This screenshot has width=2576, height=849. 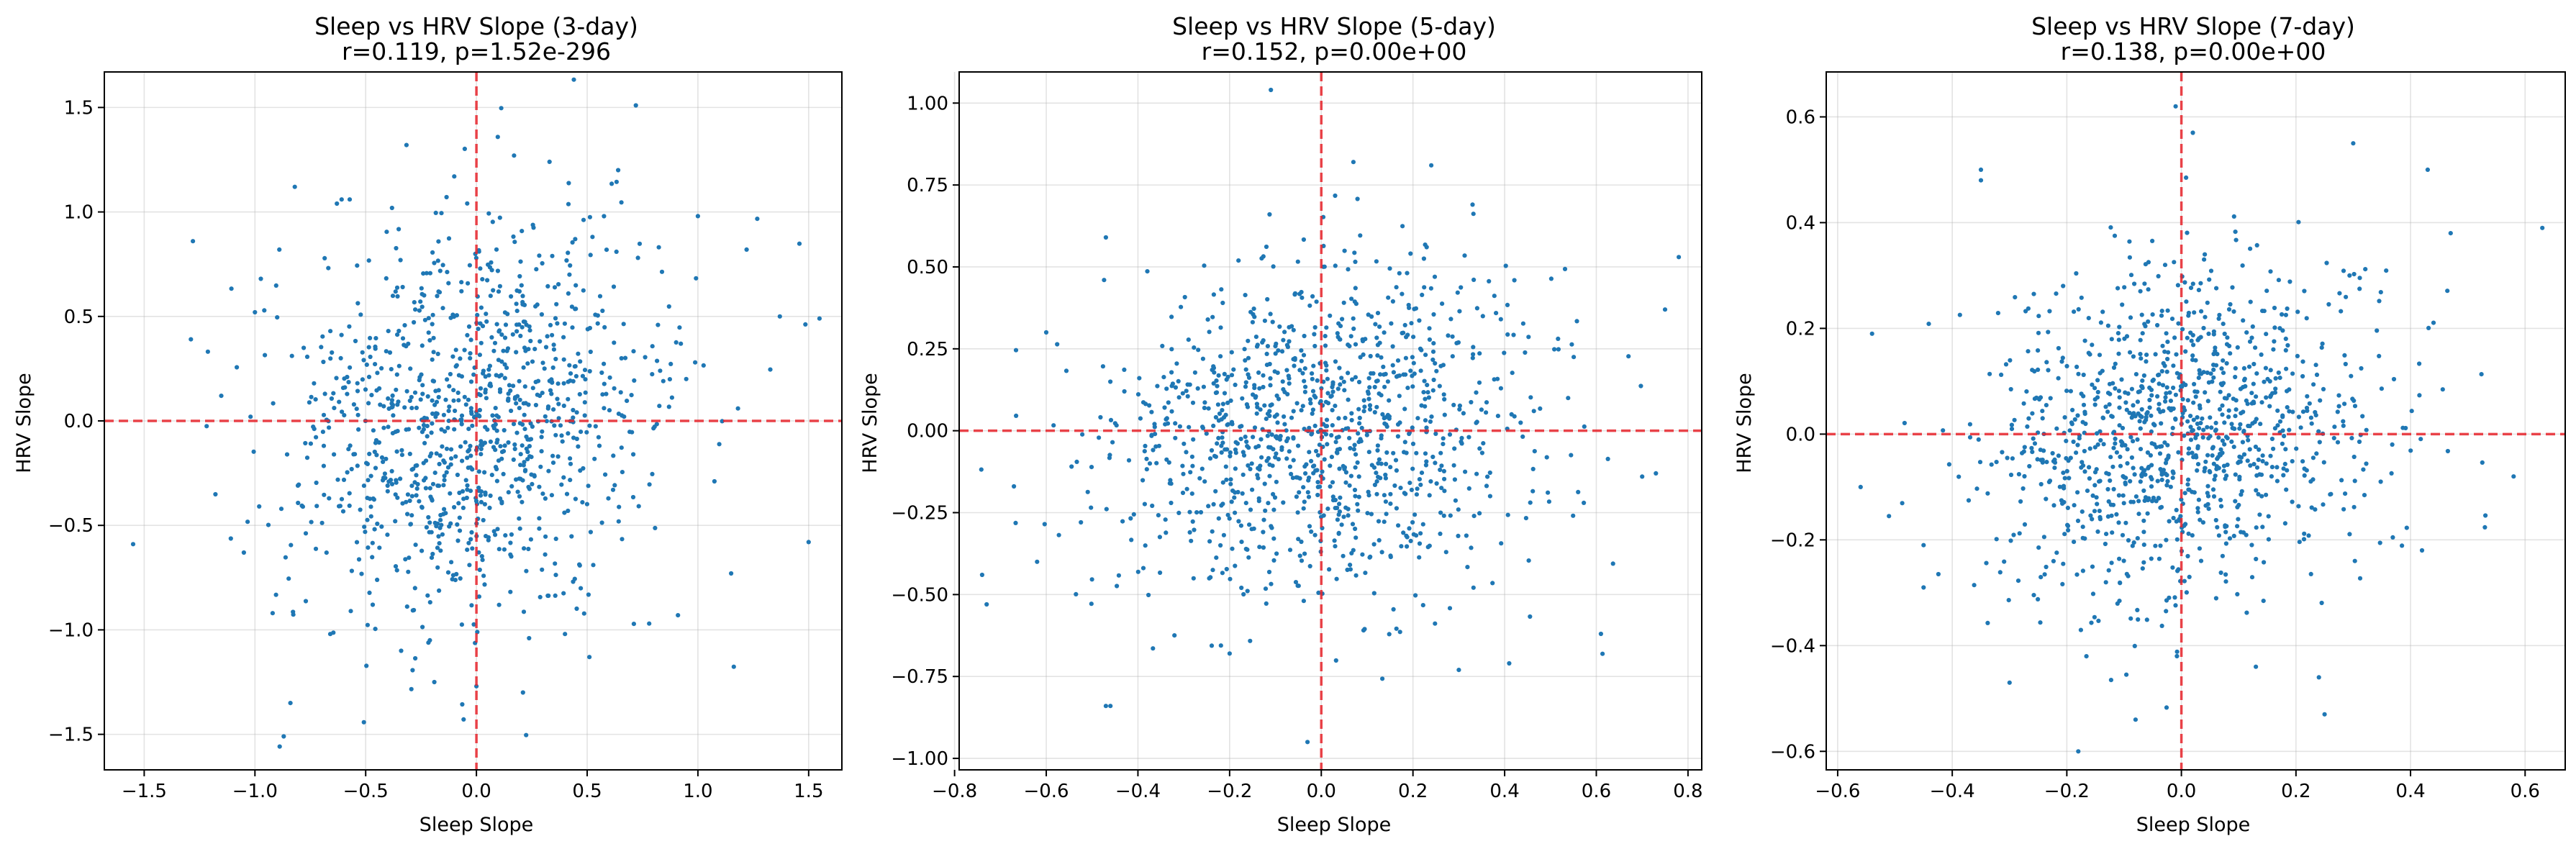 I want to click on y-axis-label: HRV Slope, so click(x=1744, y=423).